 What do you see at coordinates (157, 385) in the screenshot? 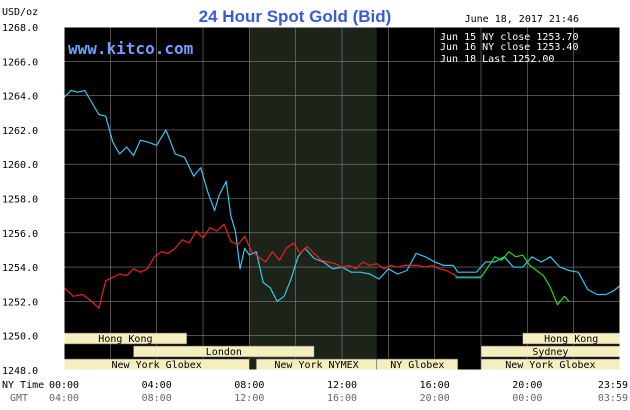
I see `x-tick-label-ny: 04:00` at bounding box center [157, 385].